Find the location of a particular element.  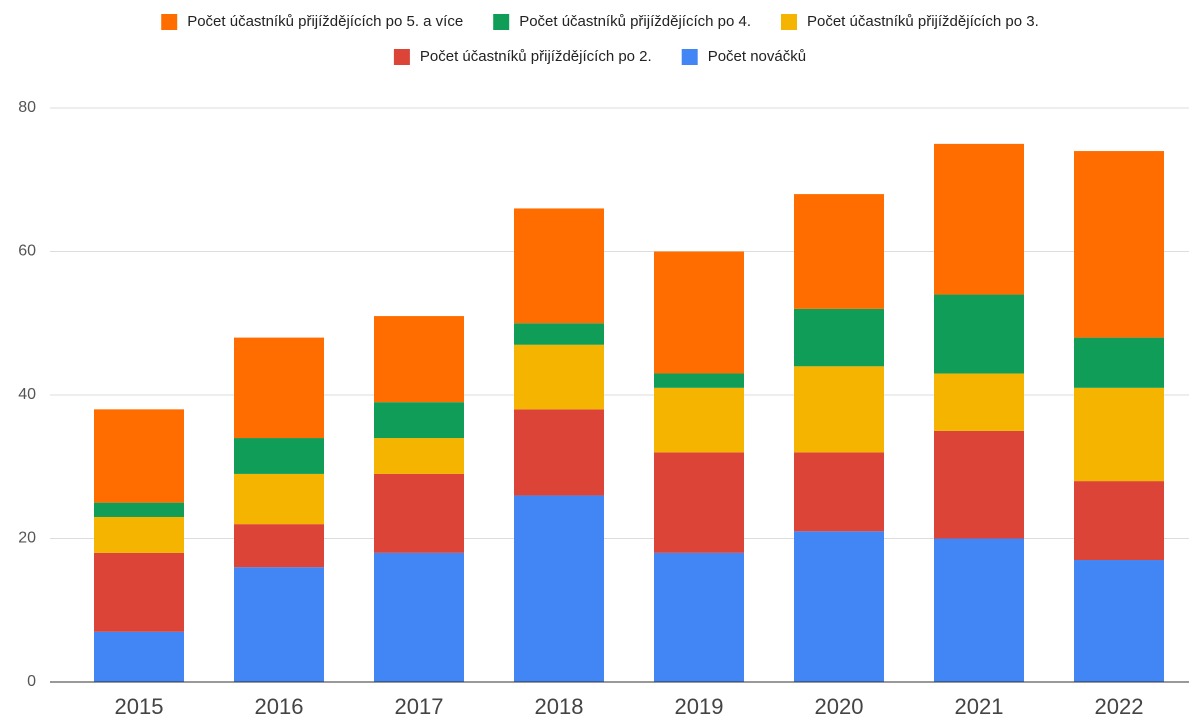

legend-label: Počet nováčků is located at coordinates (757, 56).